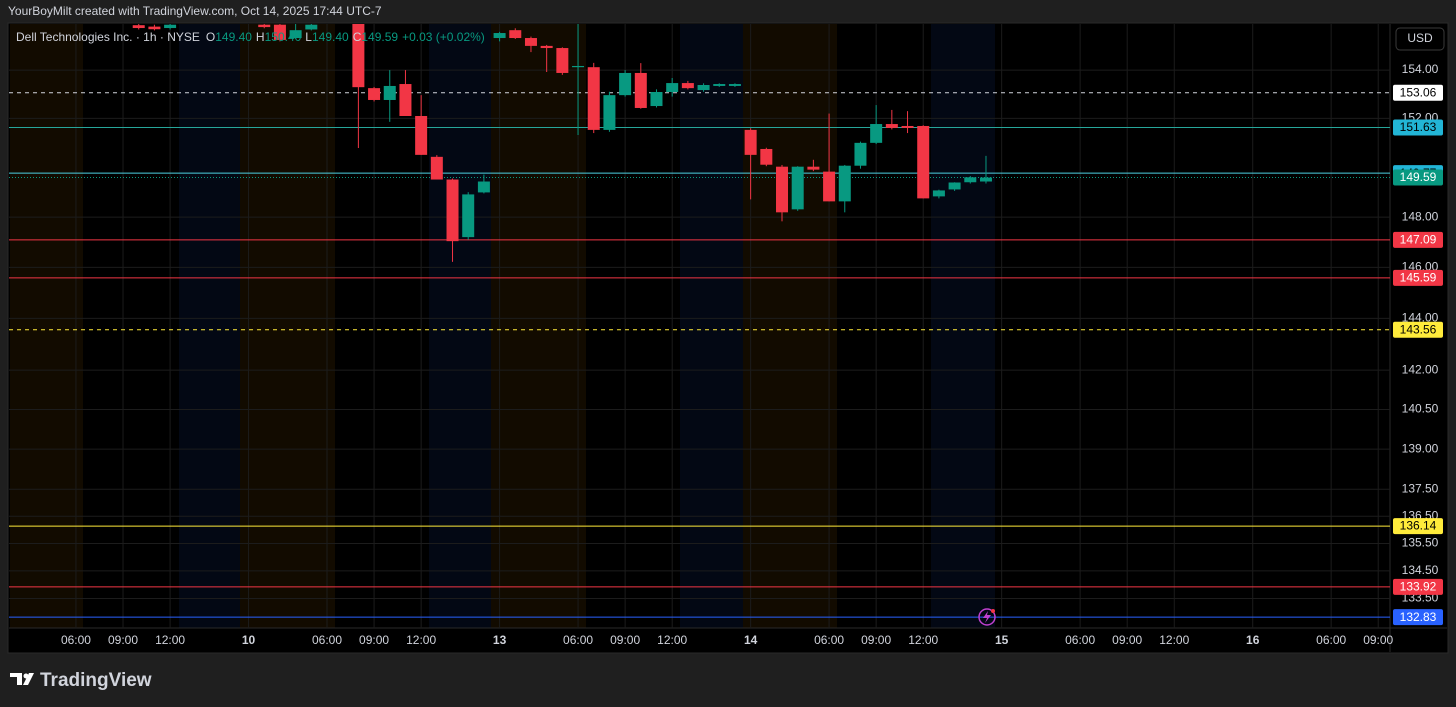  What do you see at coordinates (500, 640) in the screenshot?
I see `x-tick-label: 13` at bounding box center [500, 640].